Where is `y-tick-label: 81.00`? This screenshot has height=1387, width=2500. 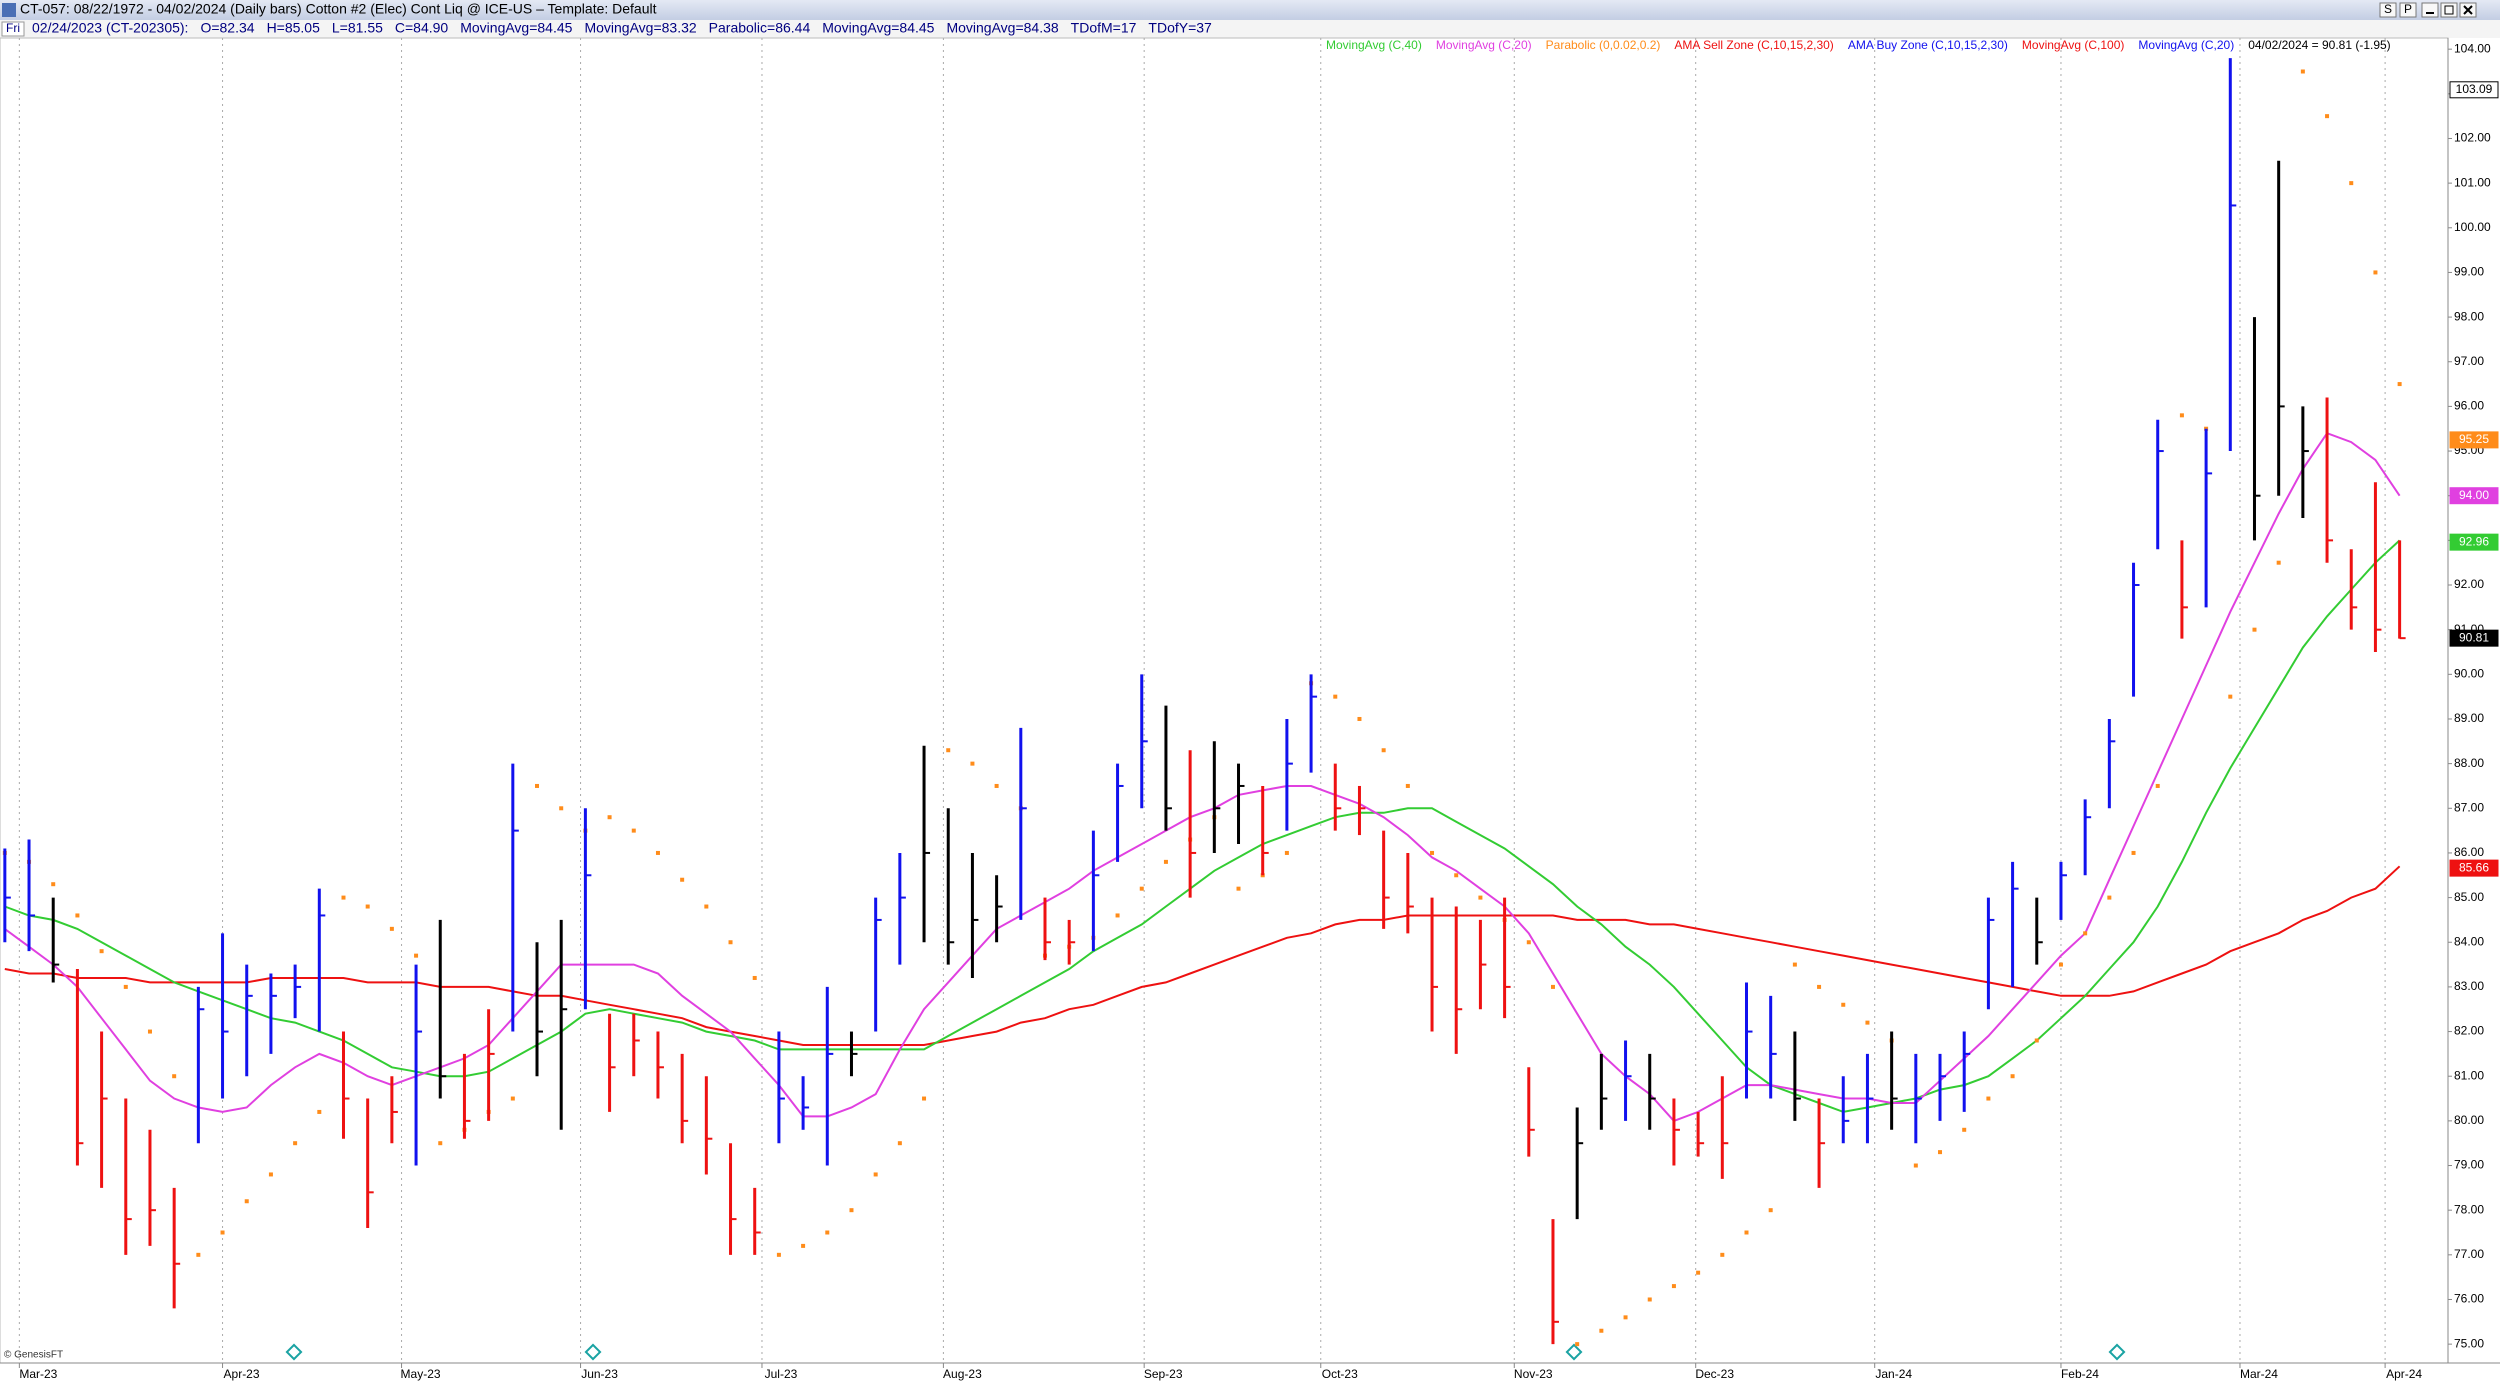 y-tick-label: 81.00 is located at coordinates (2469, 1075).